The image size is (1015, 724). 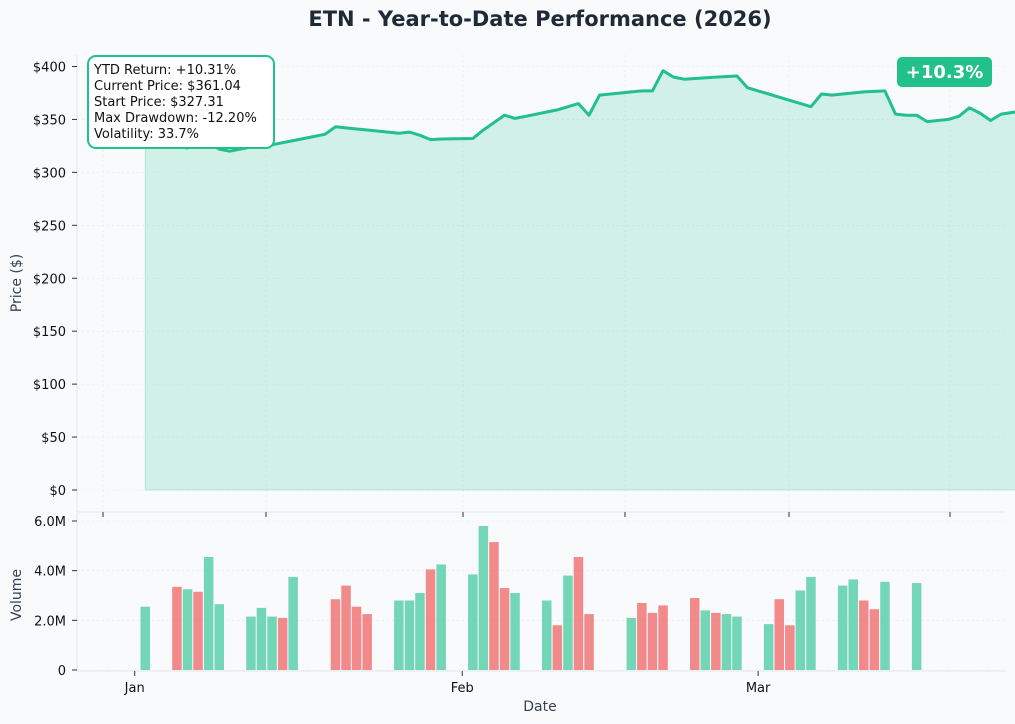 I want to click on price-y-tick-label: $250, so click(x=49, y=226).